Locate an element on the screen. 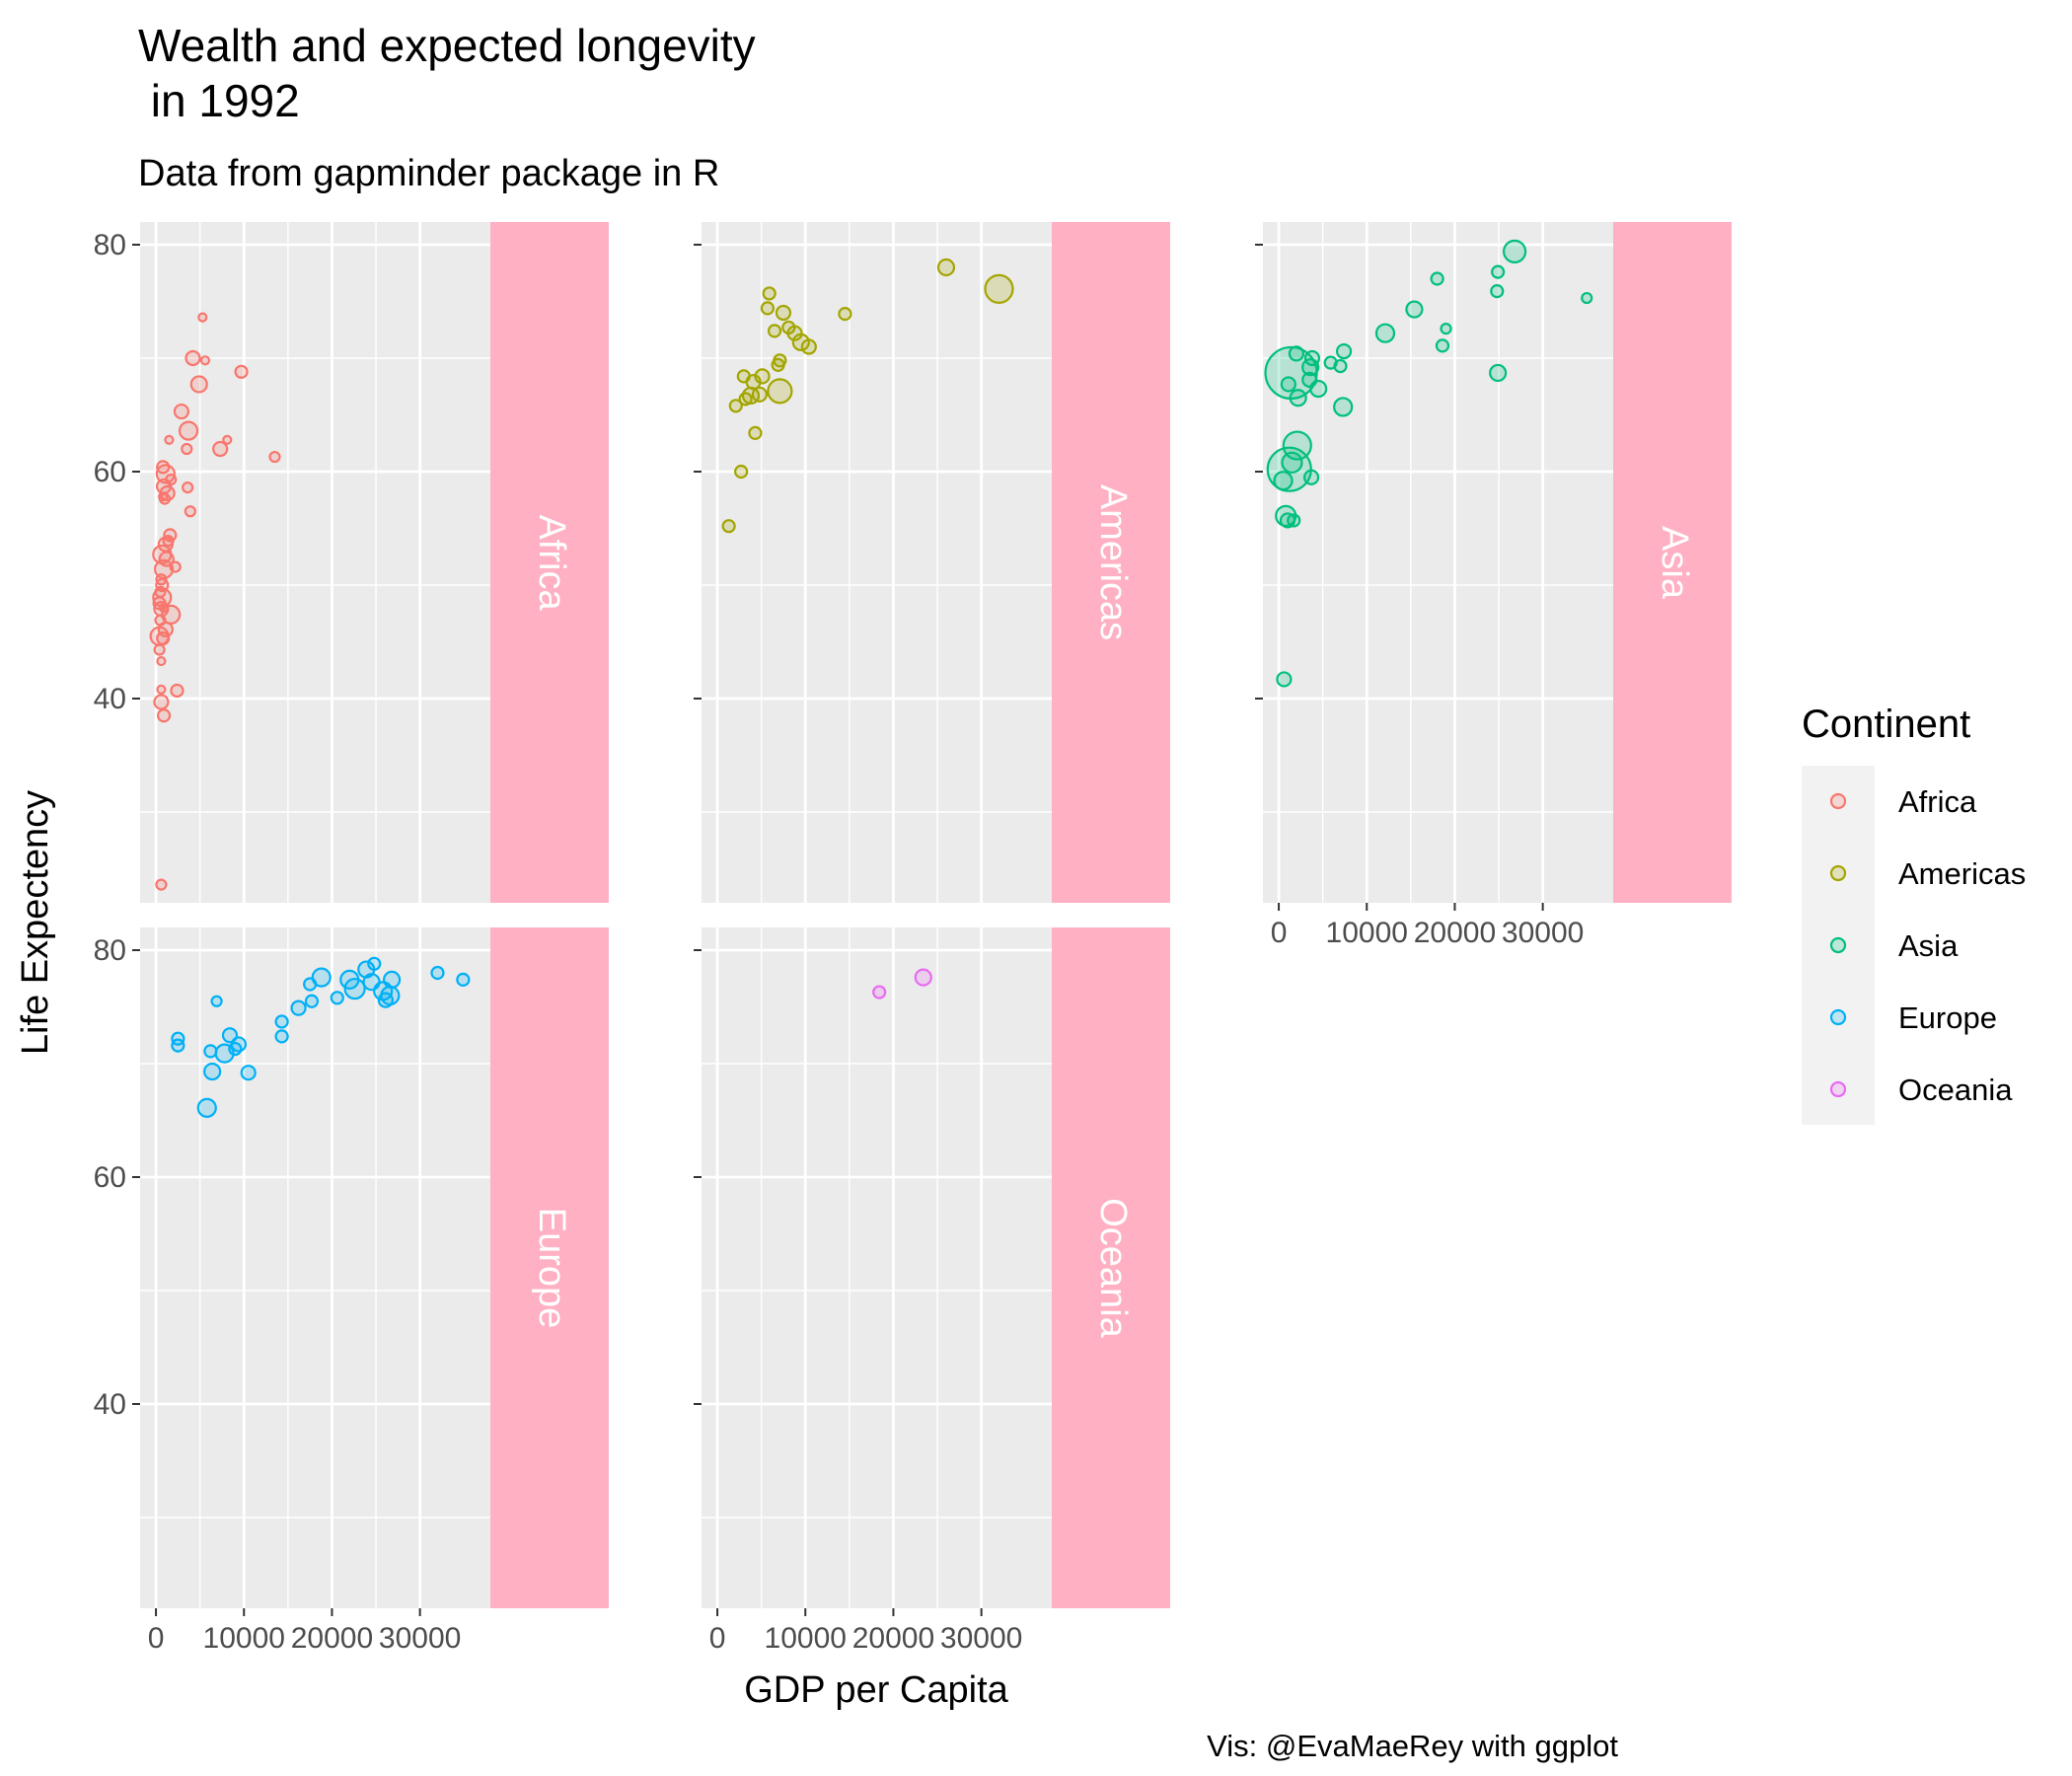 Image resolution: width=2072 pixels, height=1776 pixels. panel-oceania: Oceania is located at coordinates (936, 1268).